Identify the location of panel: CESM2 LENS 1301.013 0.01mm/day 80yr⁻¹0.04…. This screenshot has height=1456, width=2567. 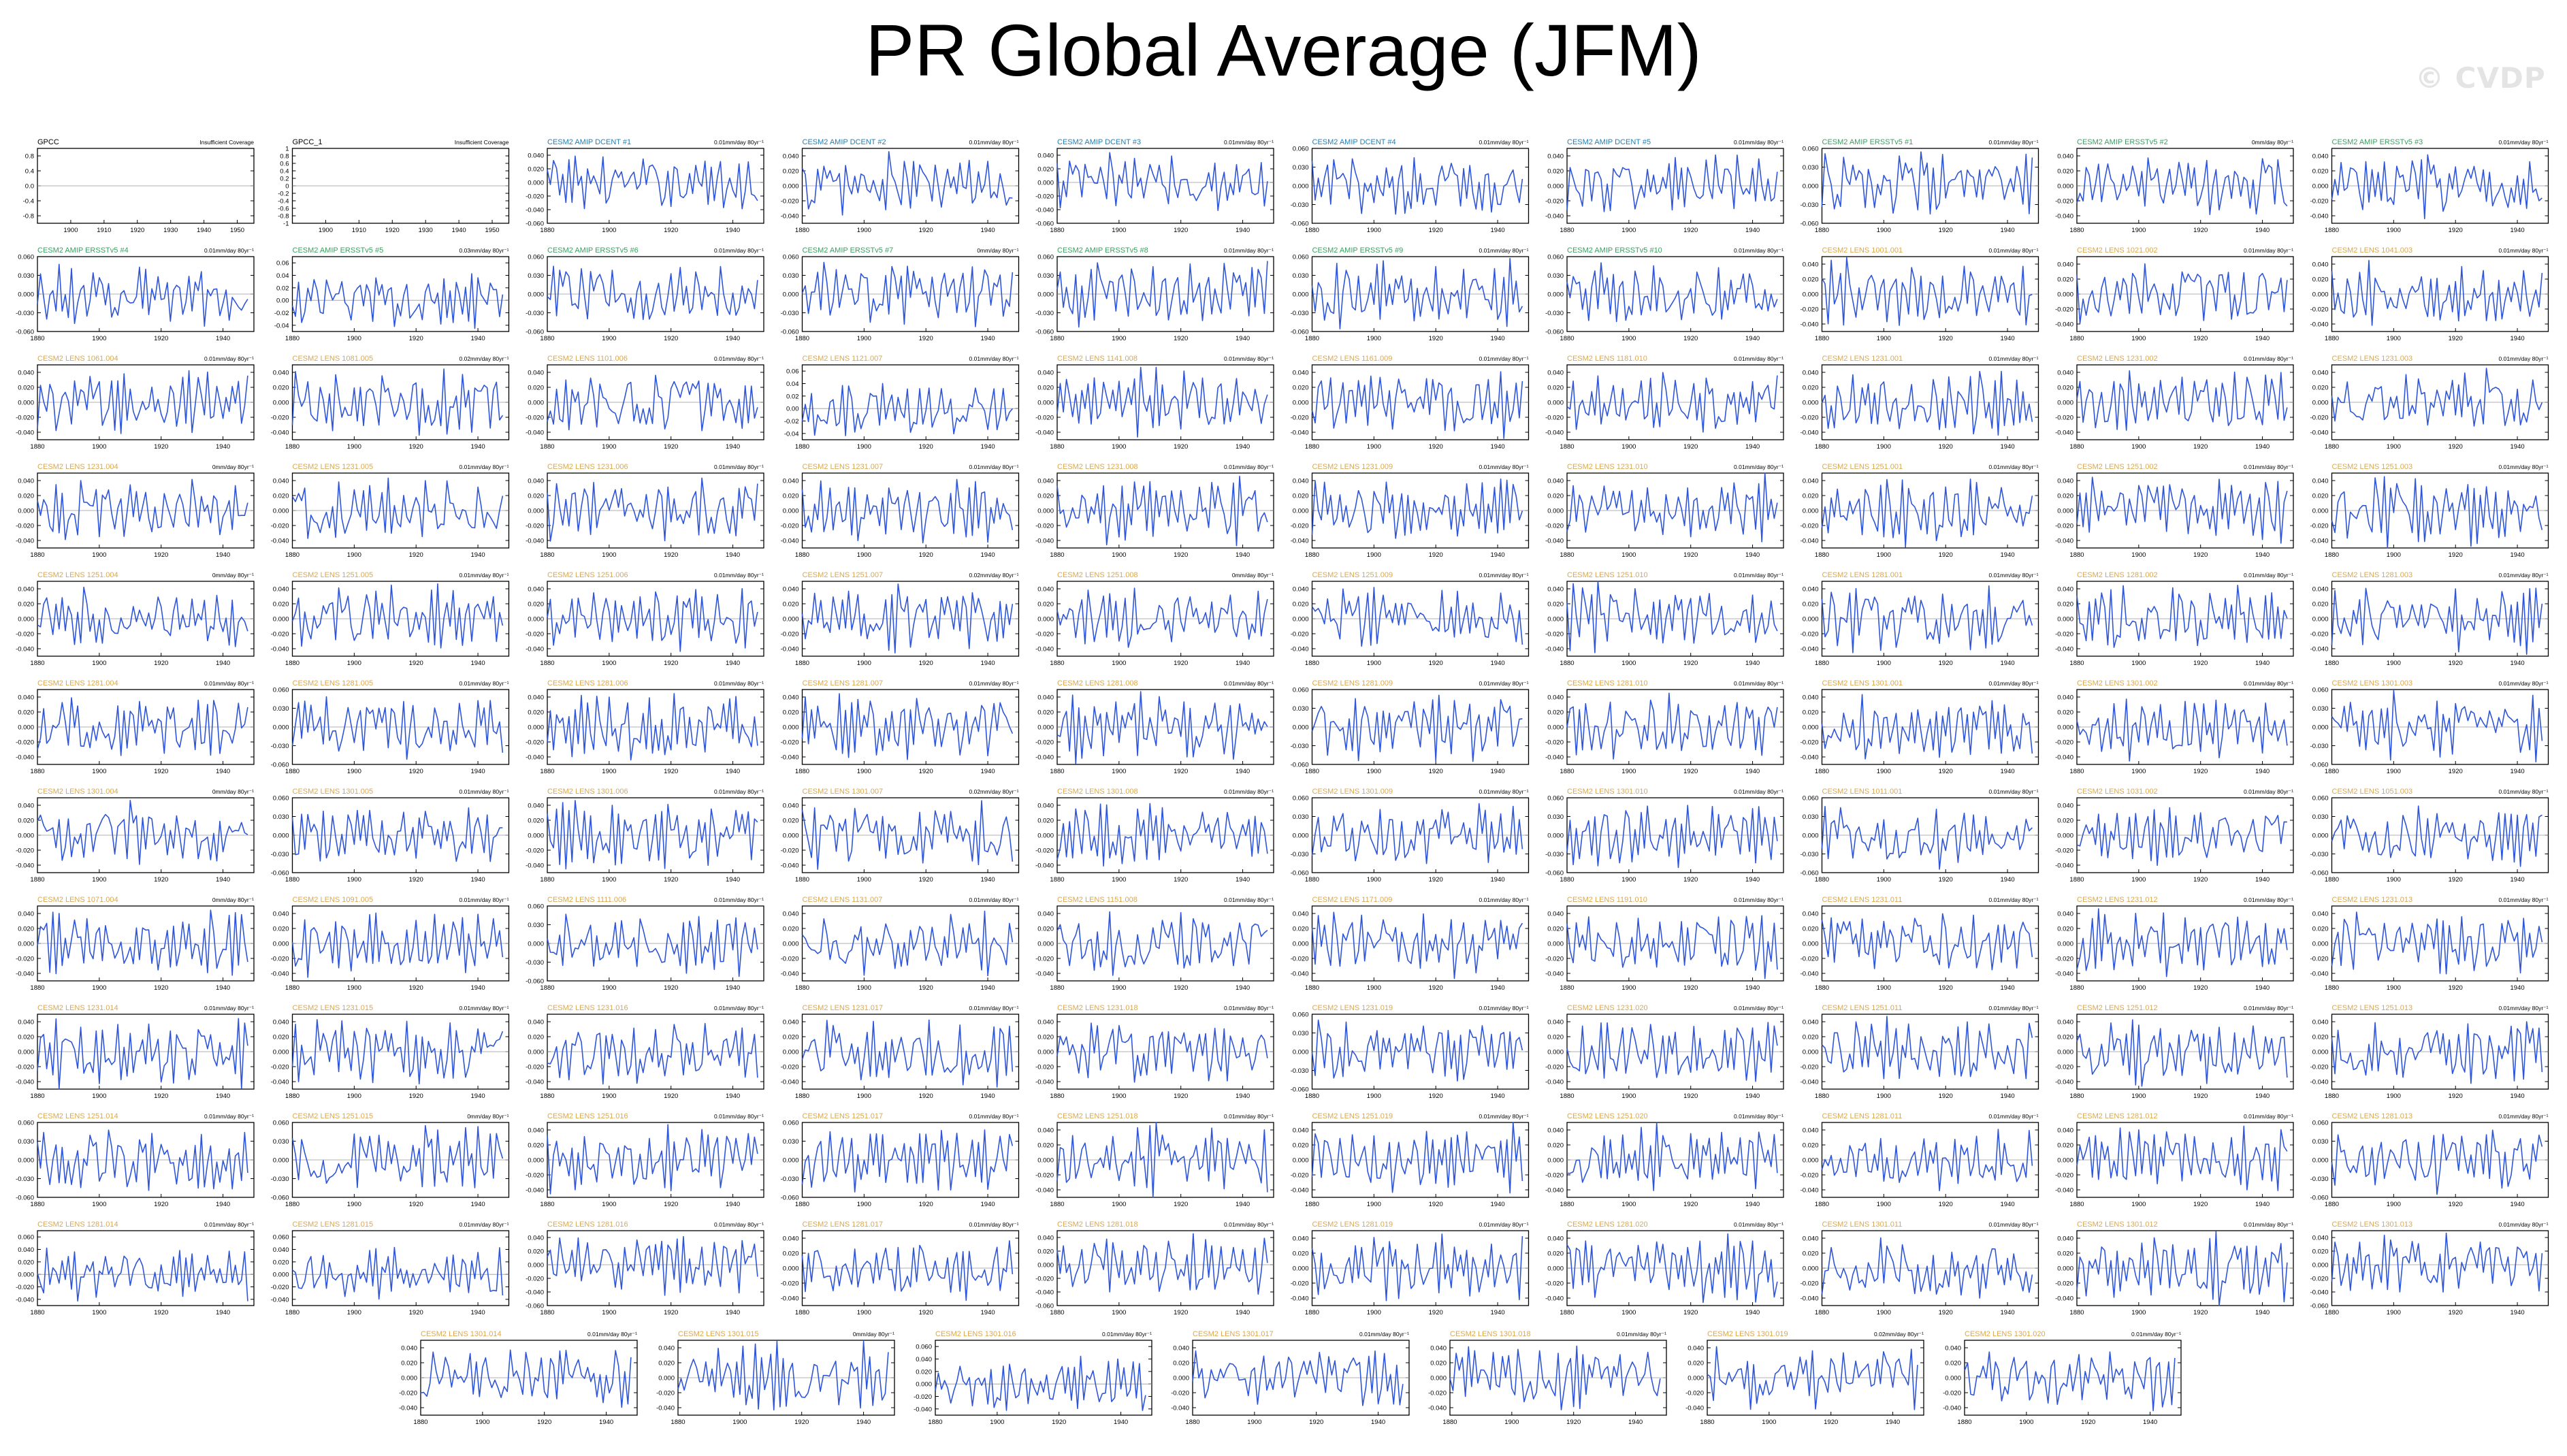
(2429, 1268).